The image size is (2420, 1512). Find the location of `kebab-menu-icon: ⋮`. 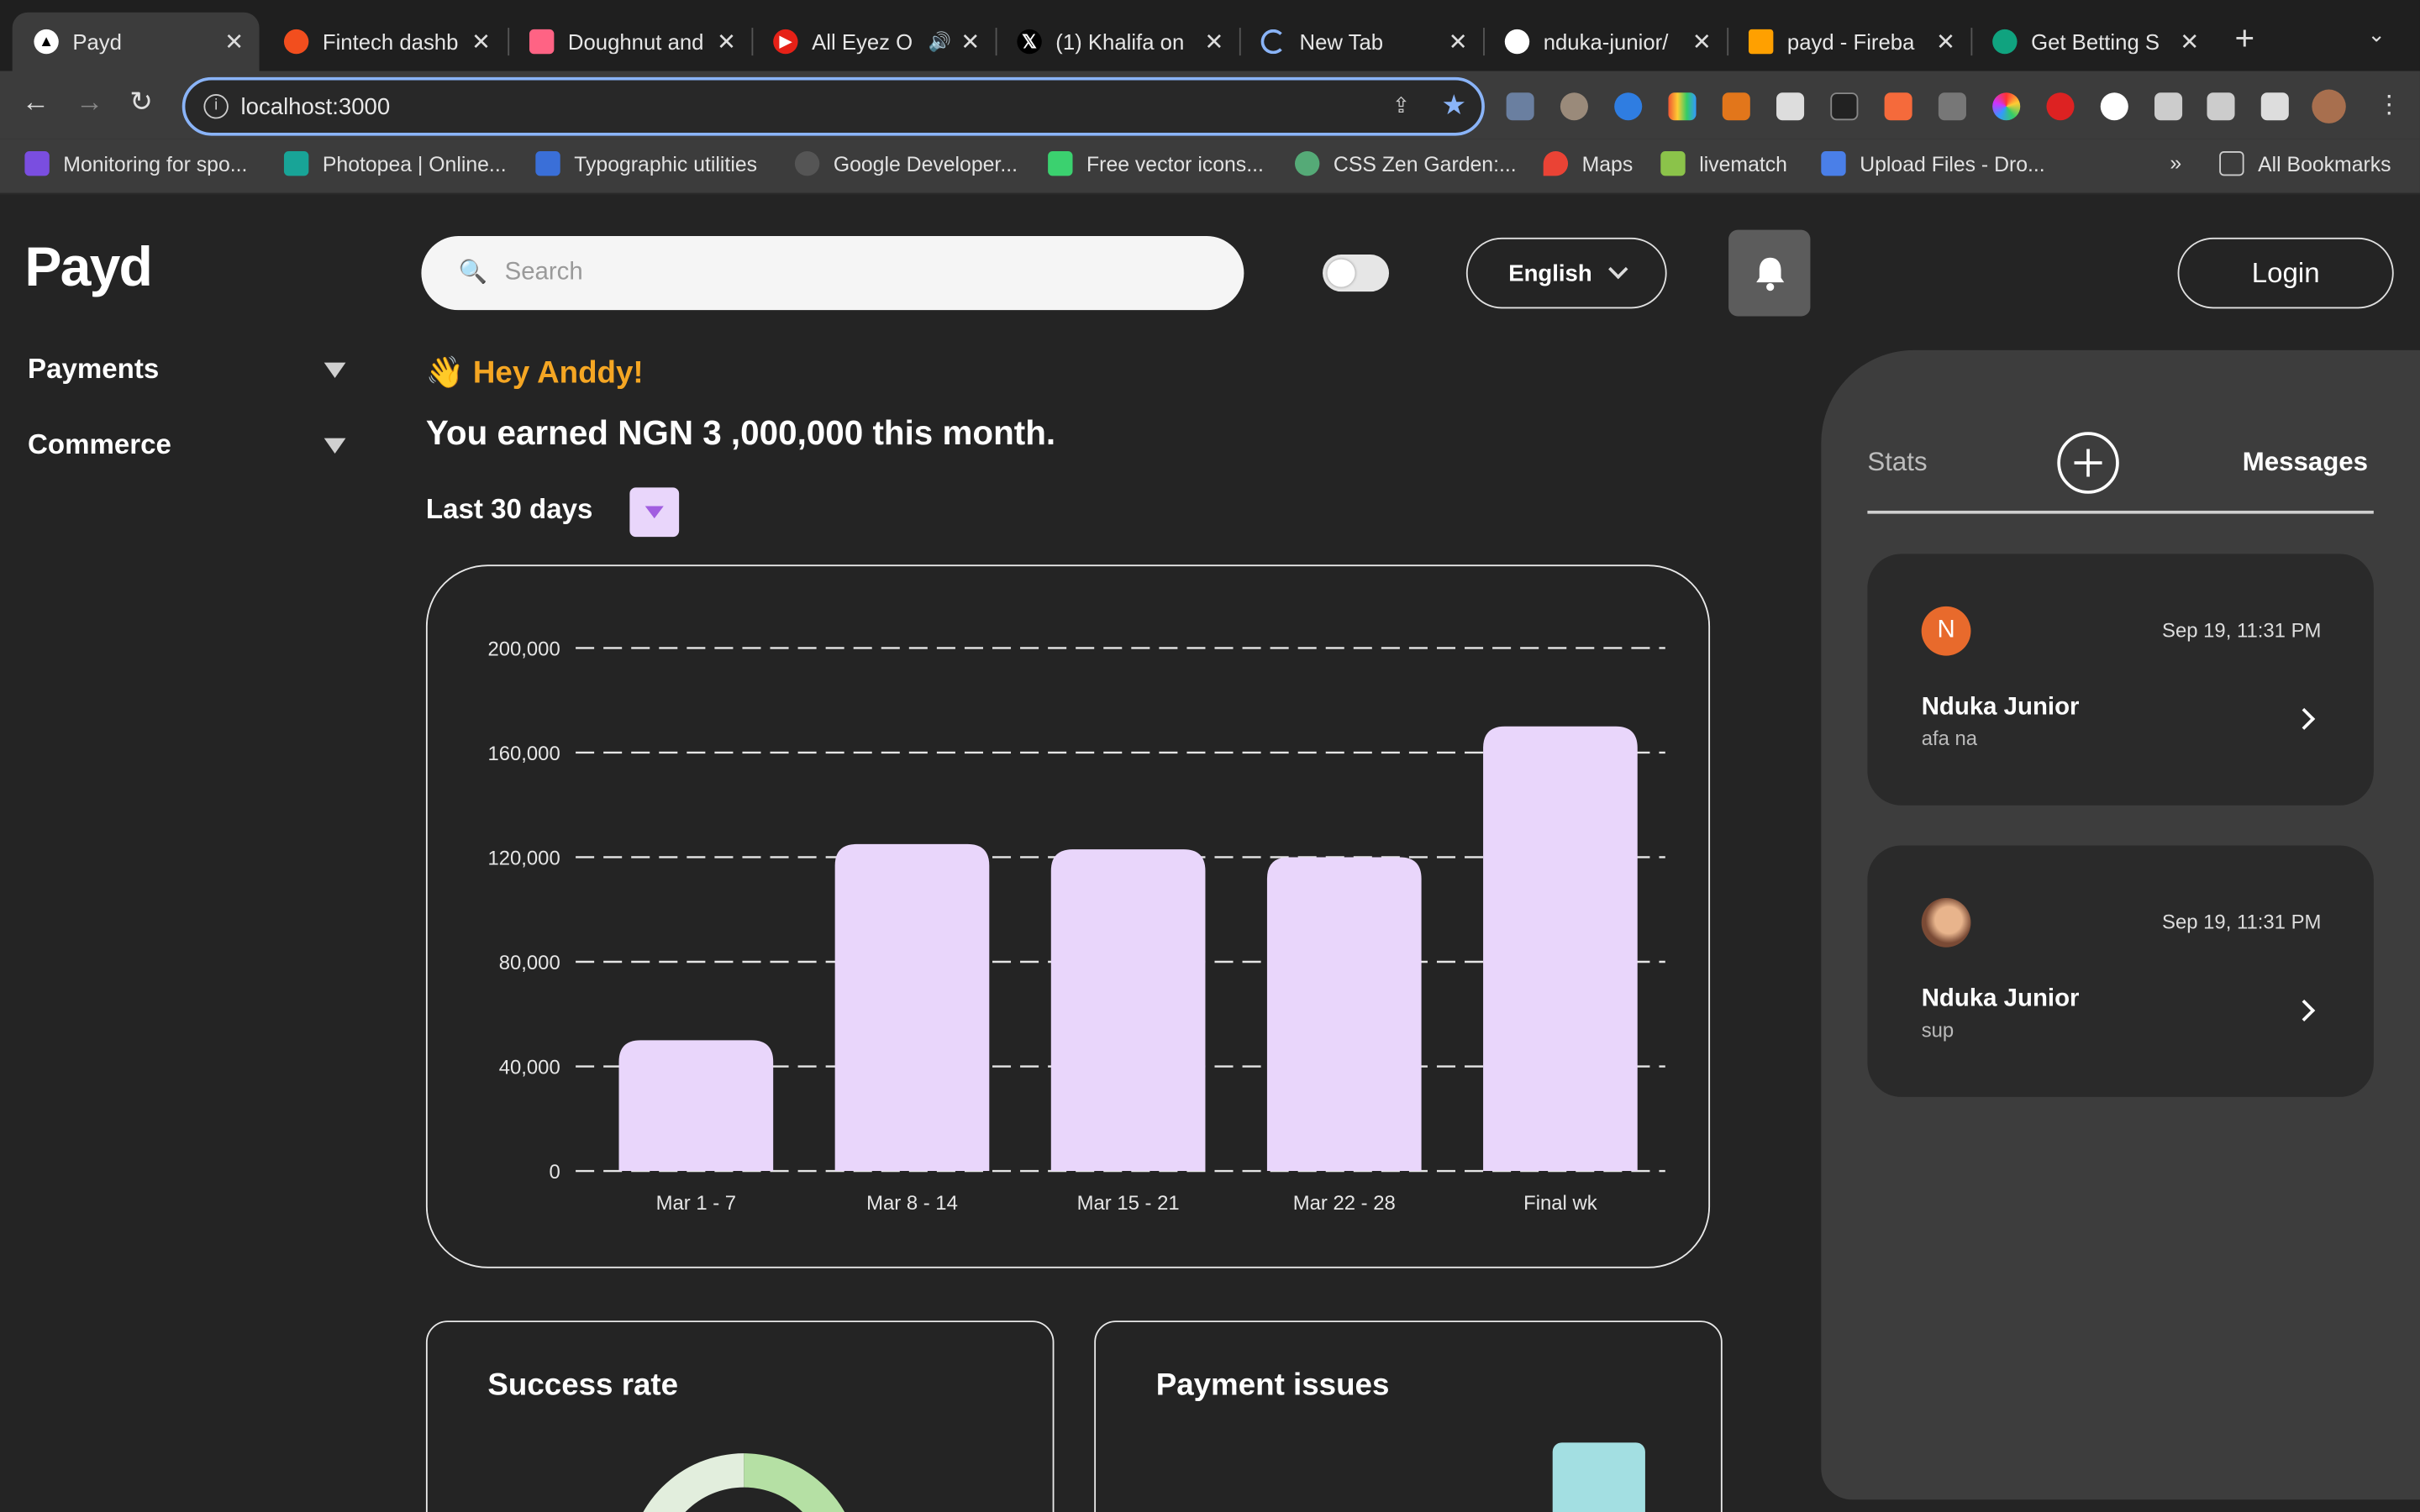

kebab-menu-icon: ⋮ is located at coordinates (2389, 105).